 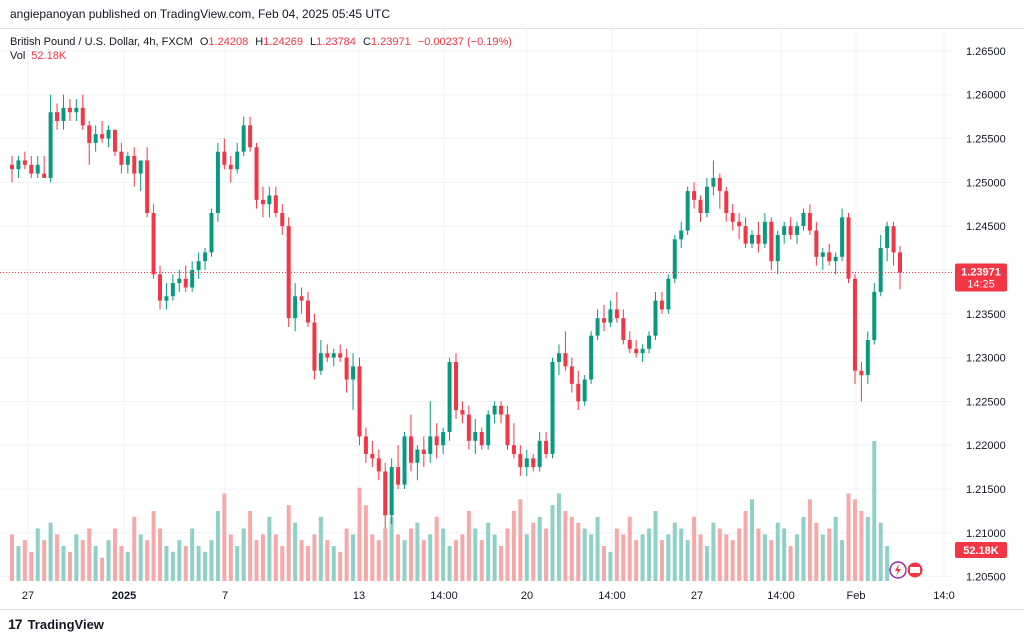 What do you see at coordinates (986, 534) in the screenshot?
I see `price-tick-label: 1.21000` at bounding box center [986, 534].